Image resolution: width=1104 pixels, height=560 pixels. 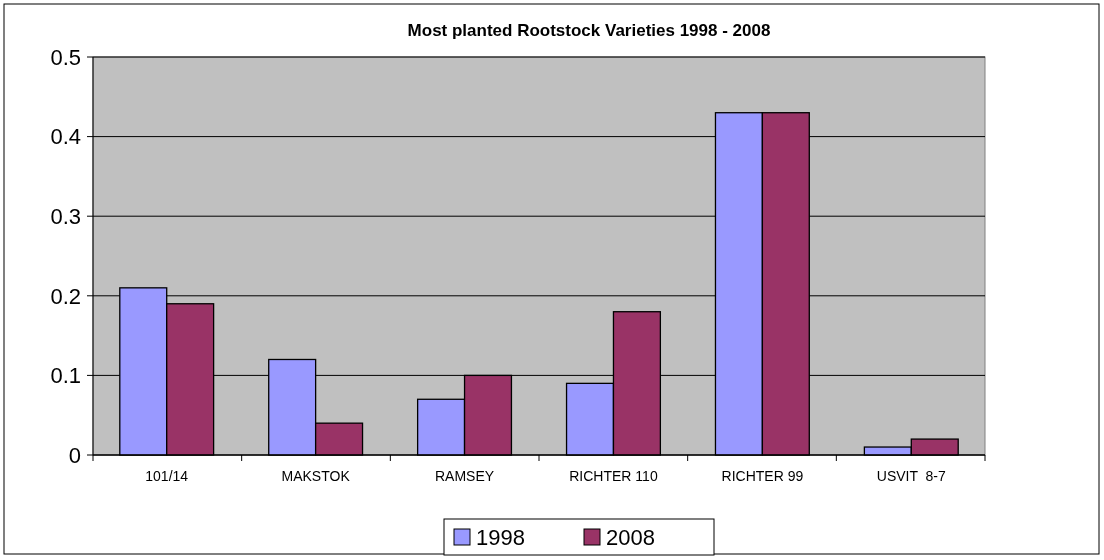 What do you see at coordinates (613, 476) in the screenshot?
I see `x-tick-label: RICHTER 110` at bounding box center [613, 476].